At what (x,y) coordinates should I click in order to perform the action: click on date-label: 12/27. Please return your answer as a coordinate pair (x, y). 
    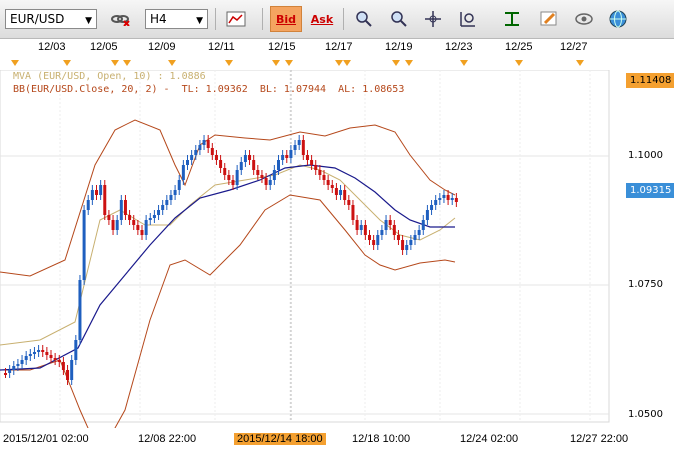
    Looking at the image, I should click on (574, 47).